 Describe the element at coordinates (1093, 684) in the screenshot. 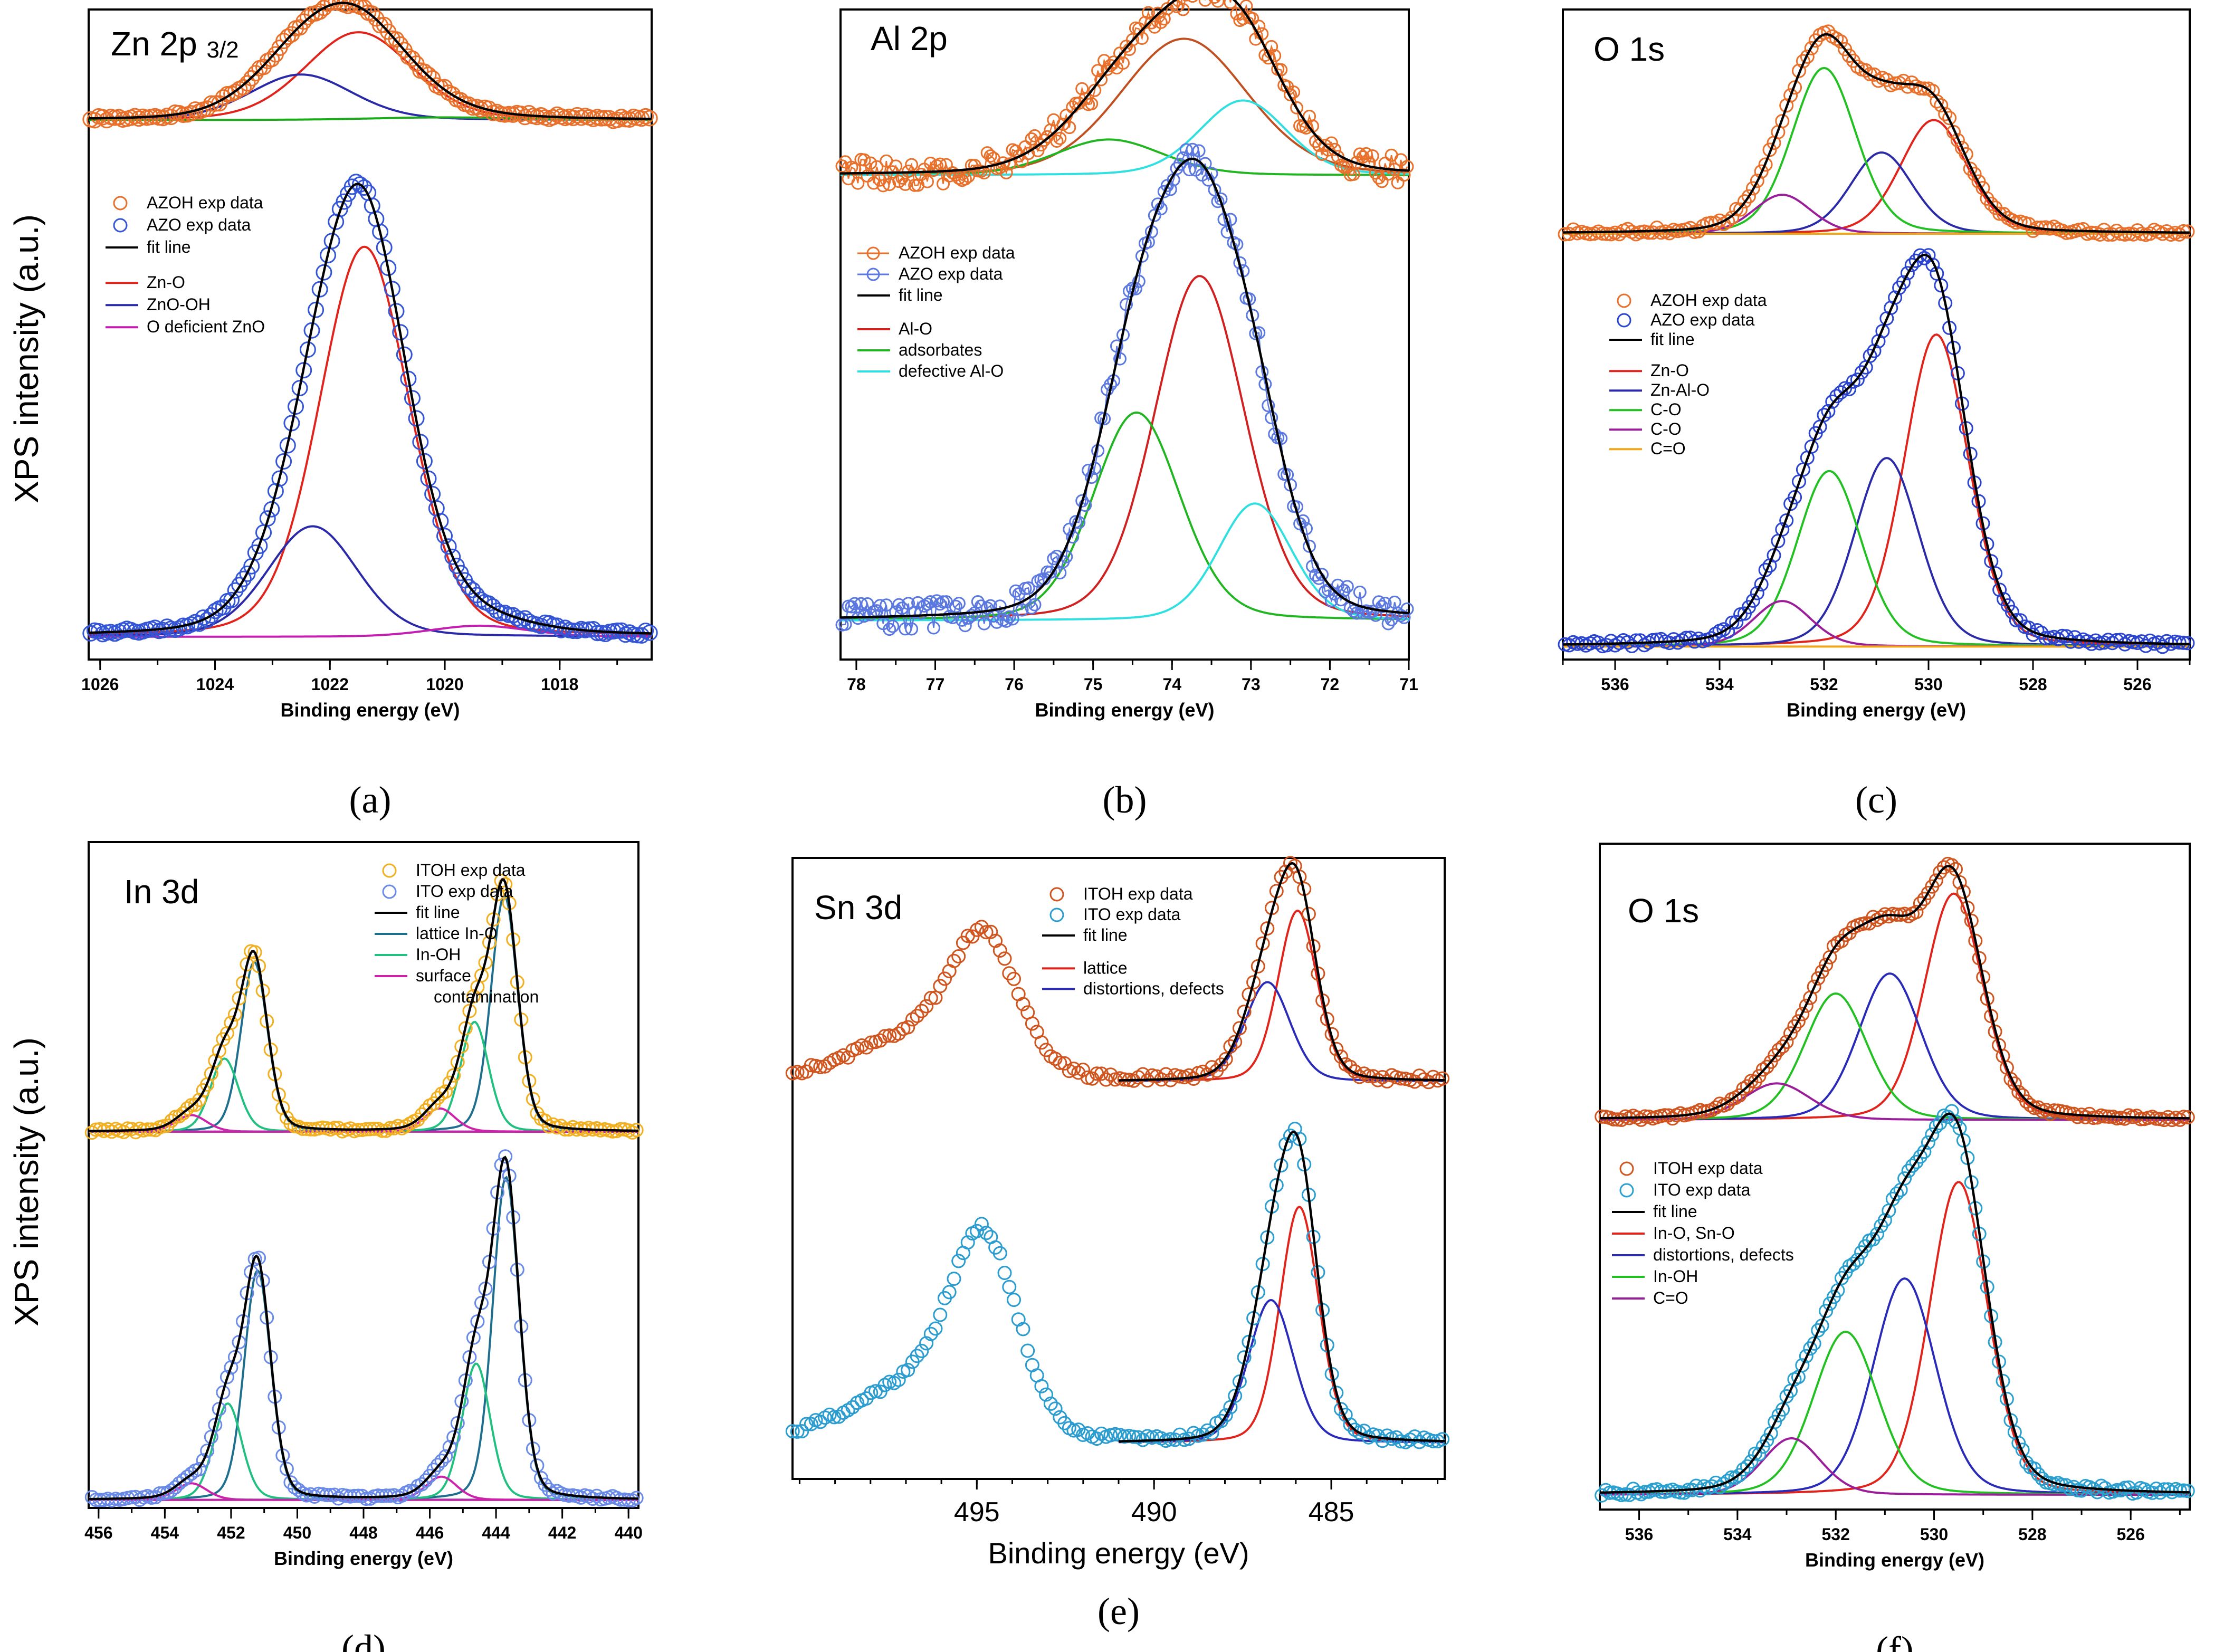

I see `x-tick-label: 75` at that location.